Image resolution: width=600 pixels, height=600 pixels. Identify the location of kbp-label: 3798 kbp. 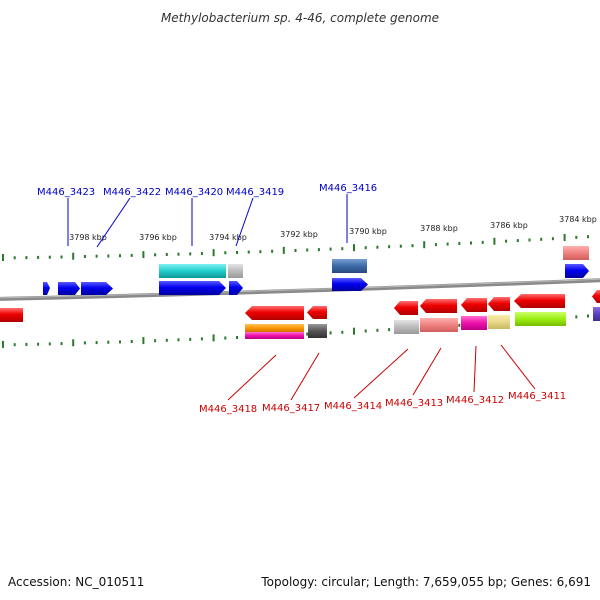
(88, 237).